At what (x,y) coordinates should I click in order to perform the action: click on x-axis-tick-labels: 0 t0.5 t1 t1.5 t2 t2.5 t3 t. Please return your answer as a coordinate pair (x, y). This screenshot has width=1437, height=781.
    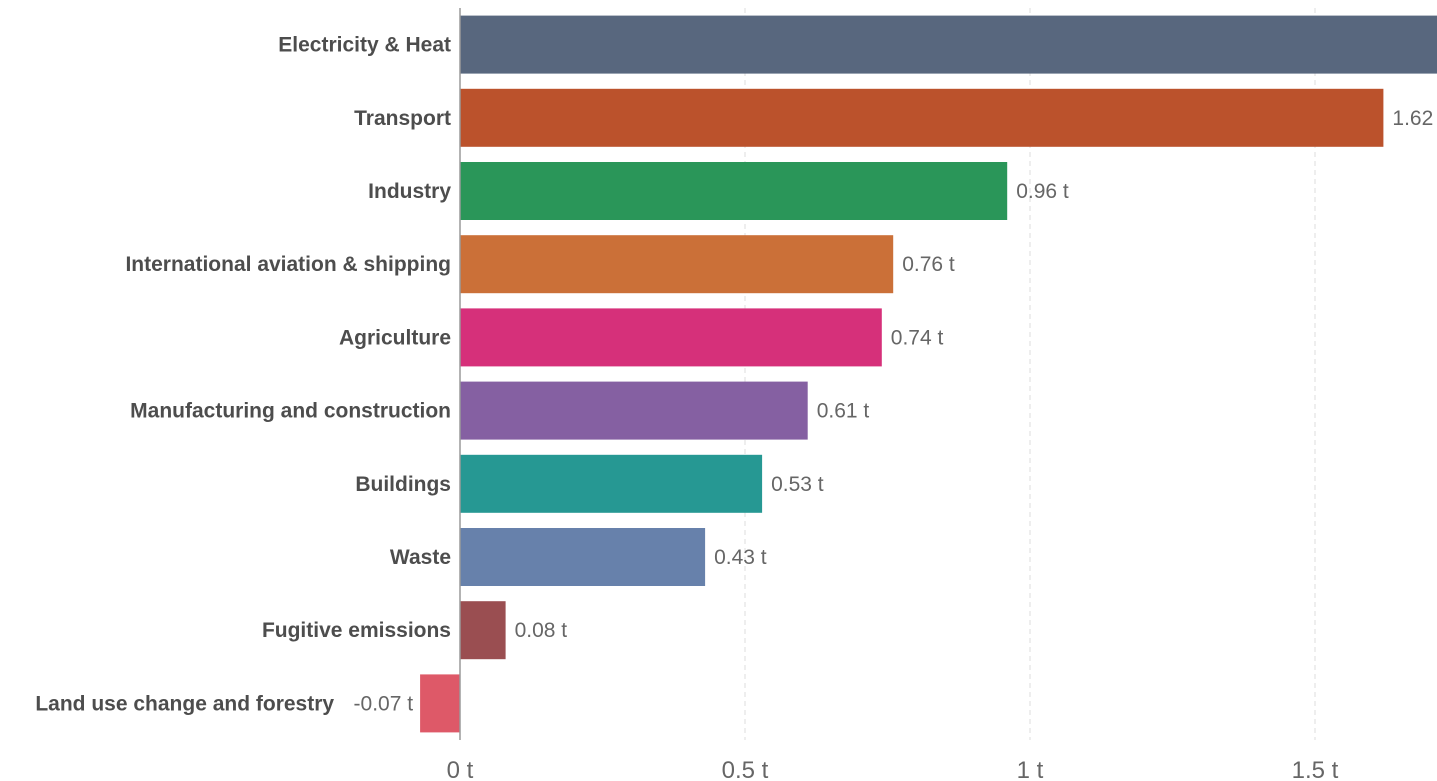
    Looking at the image, I should click on (893, 769).